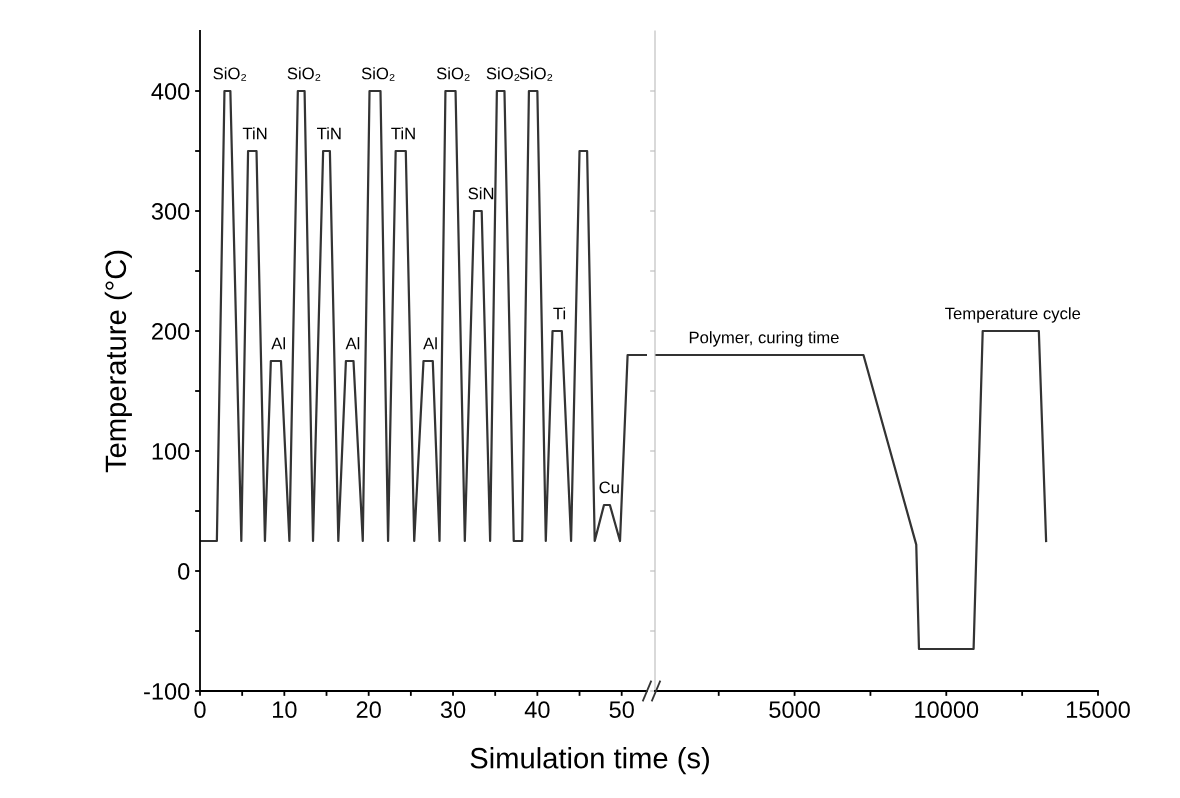 Image resolution: width=1180 pixels, height=798 pixels. What do you see at coordinates (794, 710) in the screenshot?
I see `x-tick-label: 5000` at bounding box center [794, 710].